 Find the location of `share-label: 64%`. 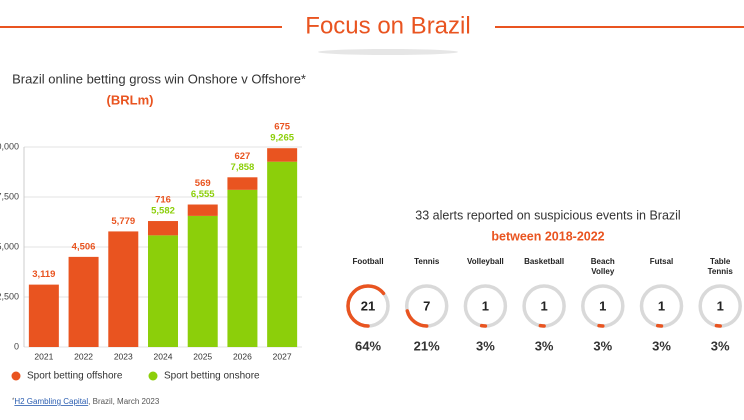

share-label: 64% is located at coordinates (368, 345).